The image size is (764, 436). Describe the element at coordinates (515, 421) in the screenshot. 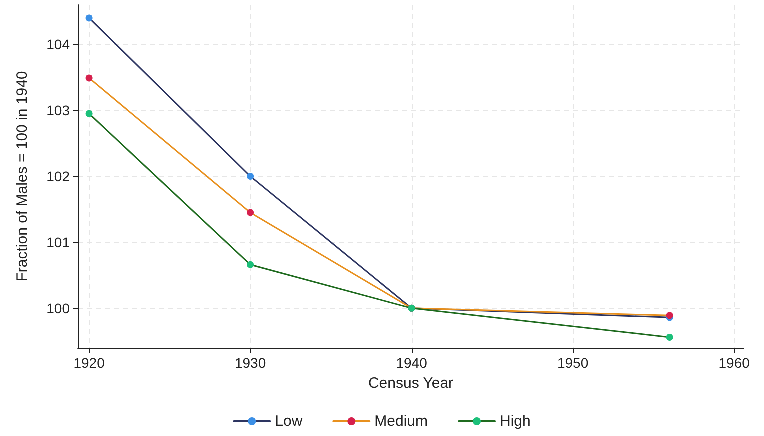

I see `legend-label: High` at that location.